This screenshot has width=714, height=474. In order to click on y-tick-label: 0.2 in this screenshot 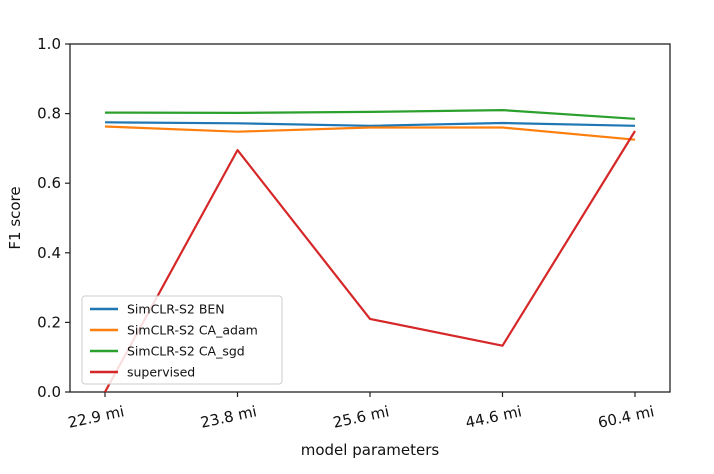, I will do `click(49, 322)`.